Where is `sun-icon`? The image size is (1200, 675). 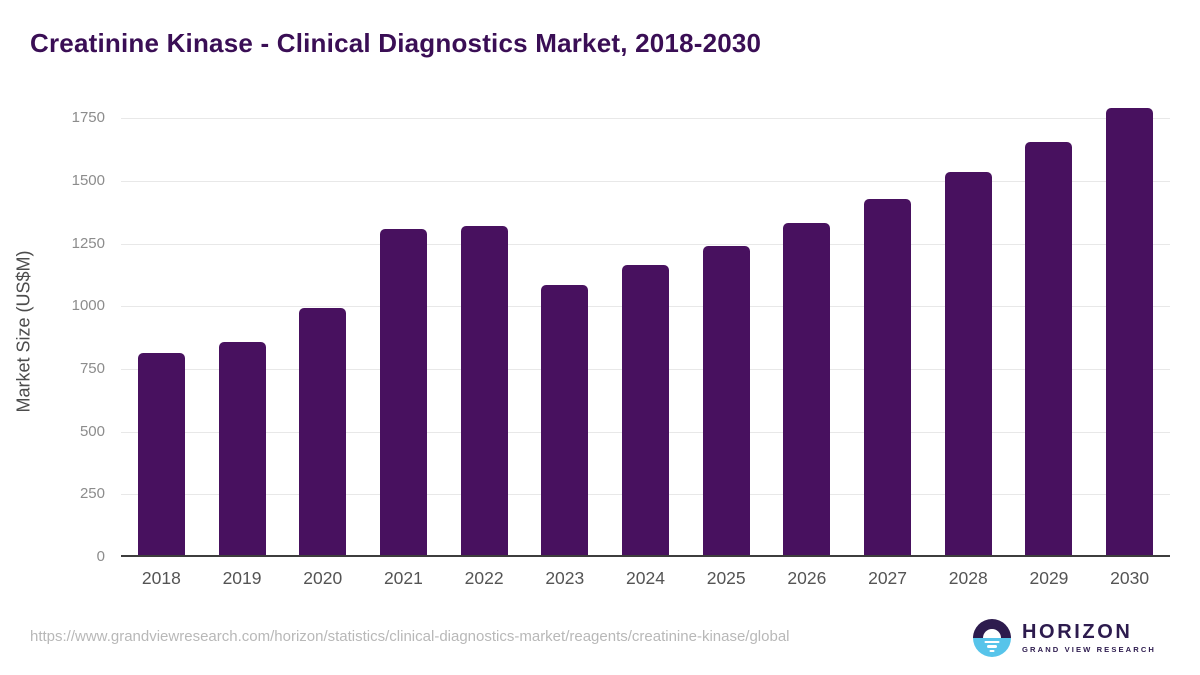
sun-icon is located at coordinates (992, 633).